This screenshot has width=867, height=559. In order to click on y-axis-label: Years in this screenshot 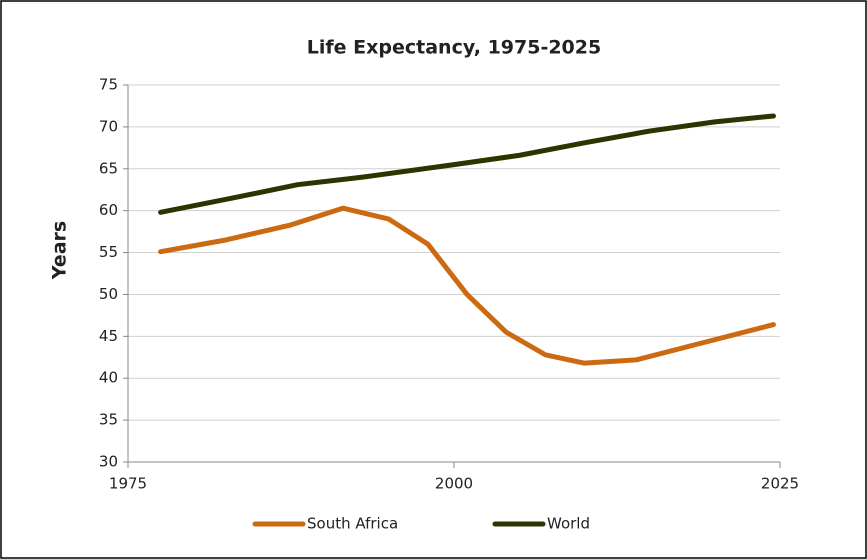, I will do `click(60, 250)`.